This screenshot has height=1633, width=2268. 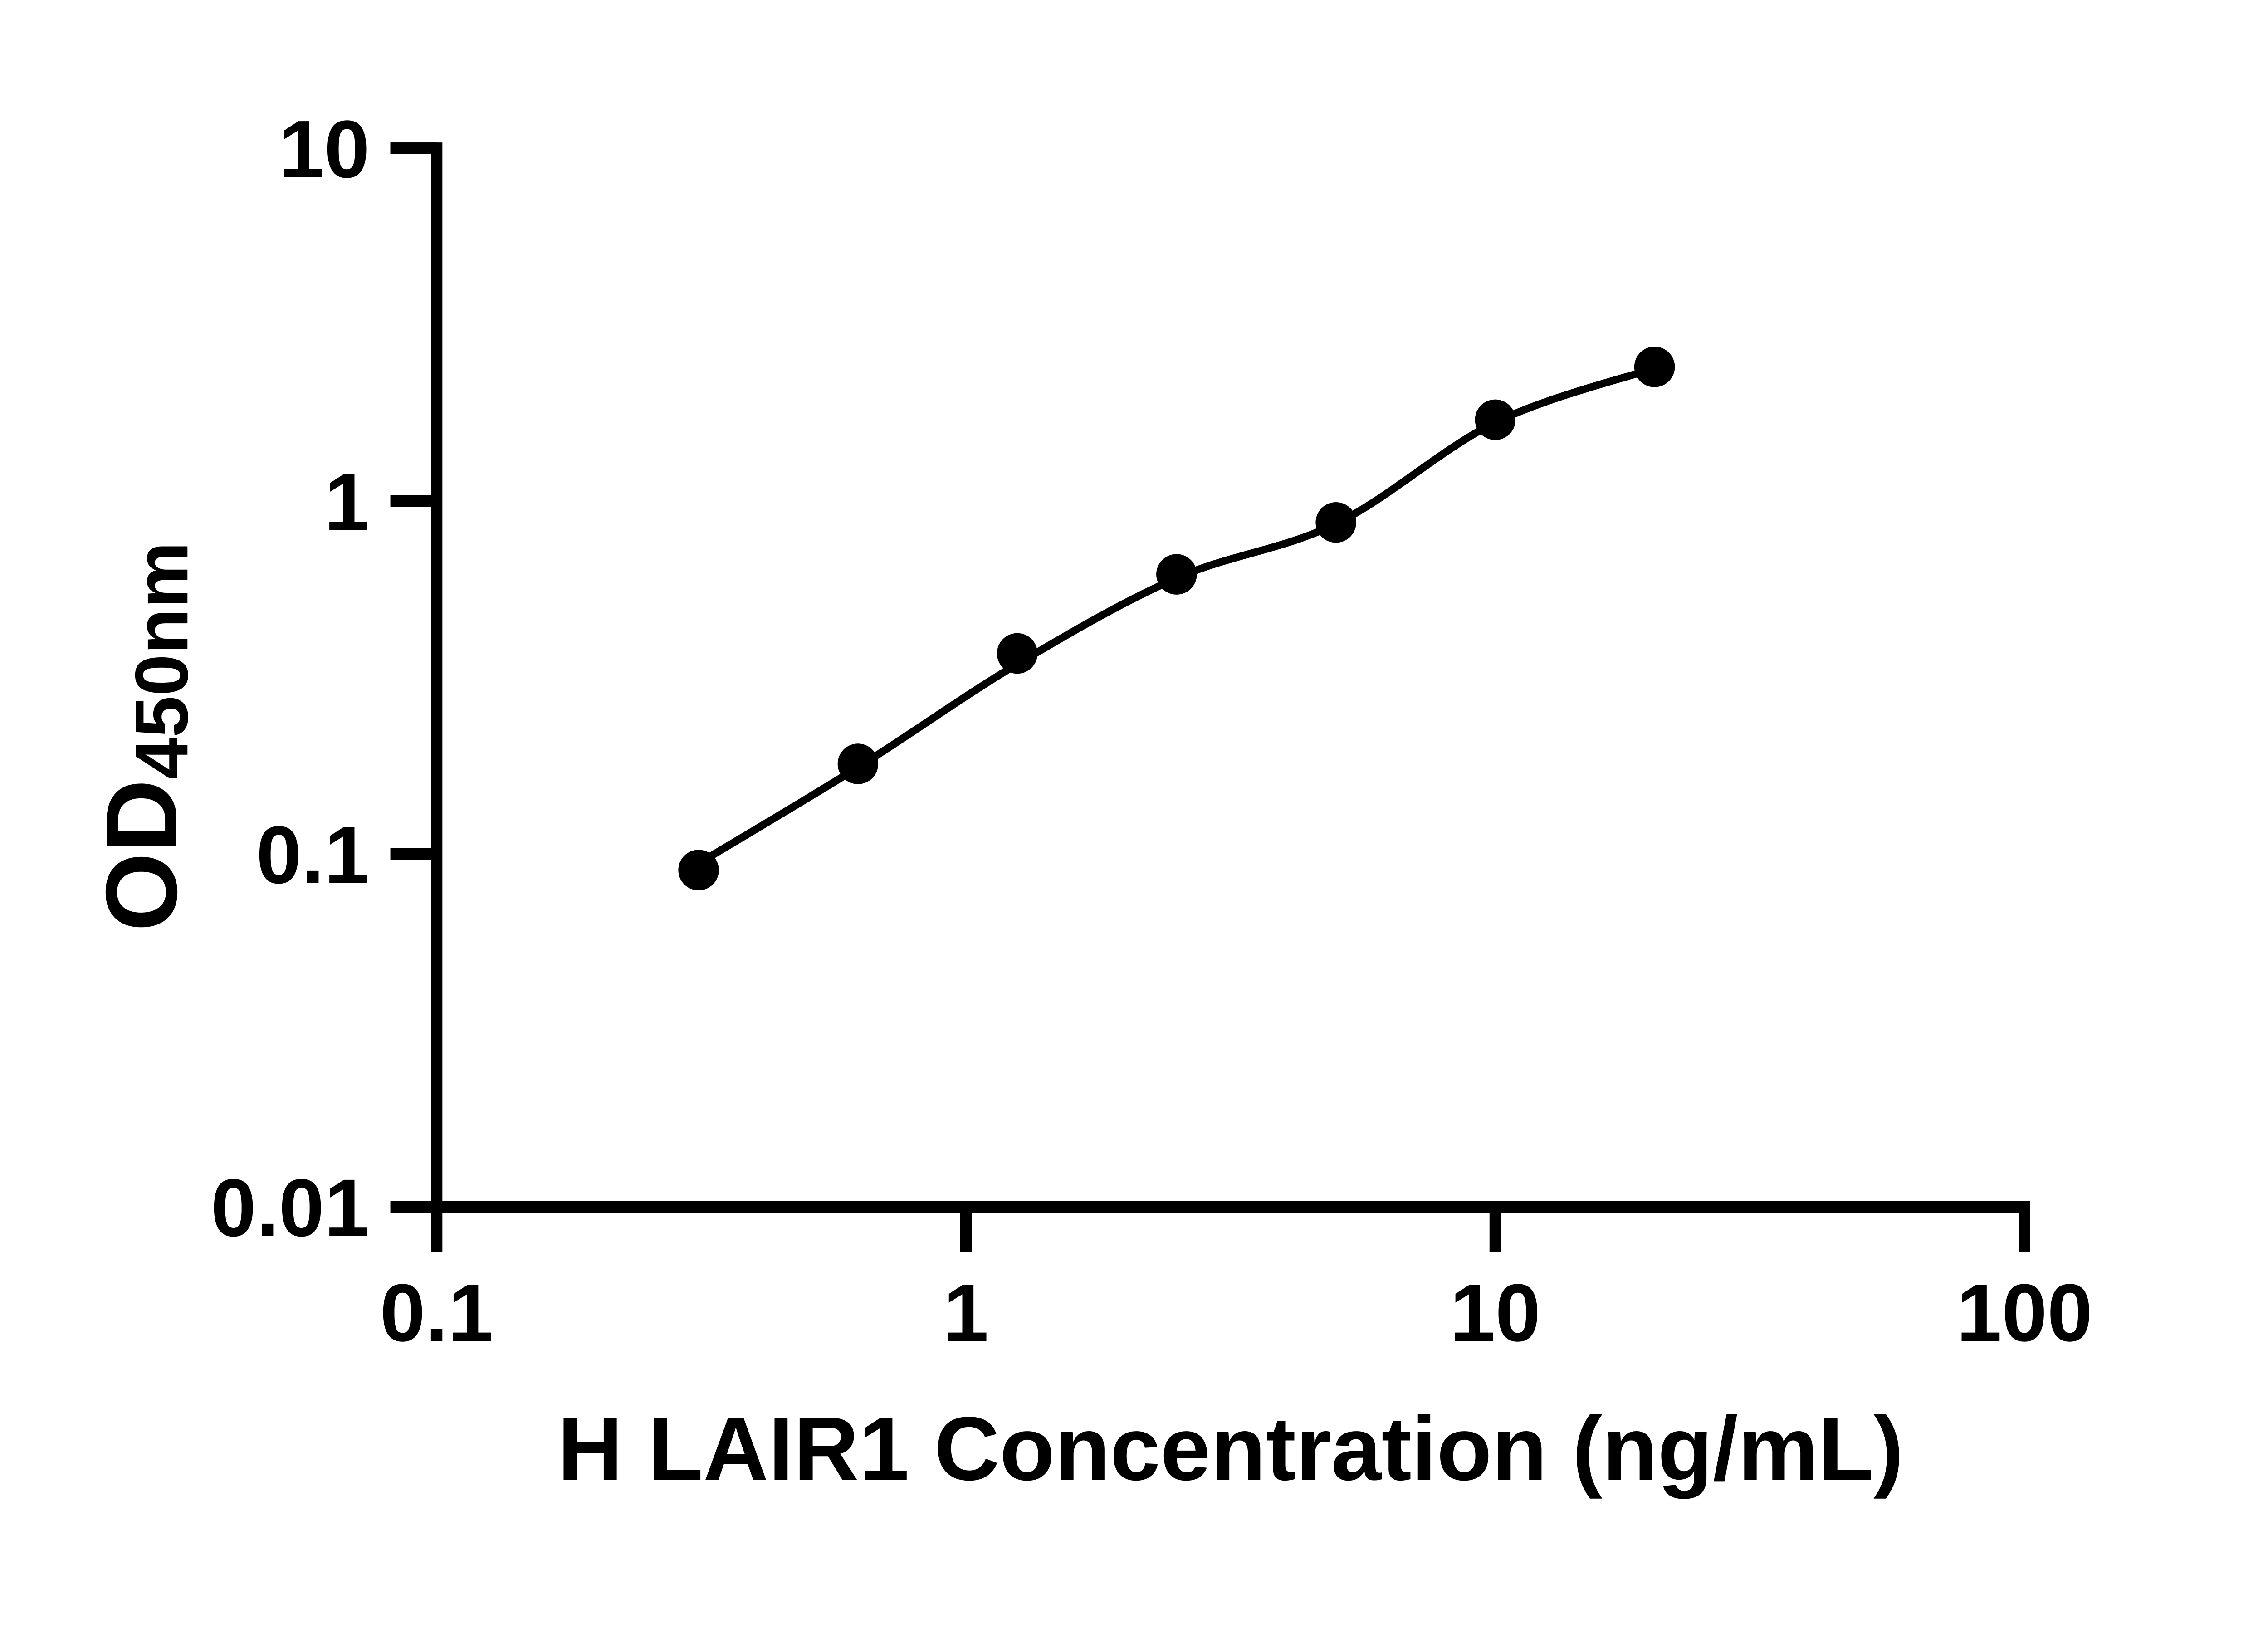 What do you see at coordinates (291, 1208) in the screenshot?
I see `y-tick-label: 0.01` at bounding box center [291, 1208].